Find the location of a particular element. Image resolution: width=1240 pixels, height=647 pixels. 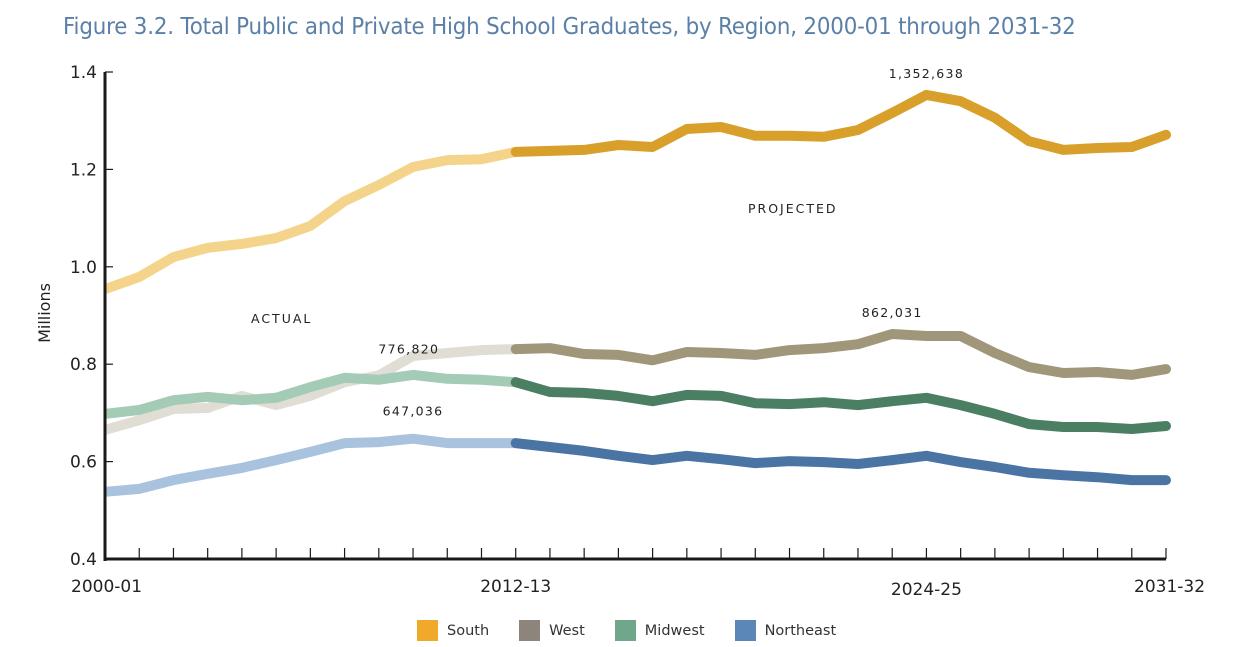

y-tick-label: 0.4 is located at coordinates (83, 560).